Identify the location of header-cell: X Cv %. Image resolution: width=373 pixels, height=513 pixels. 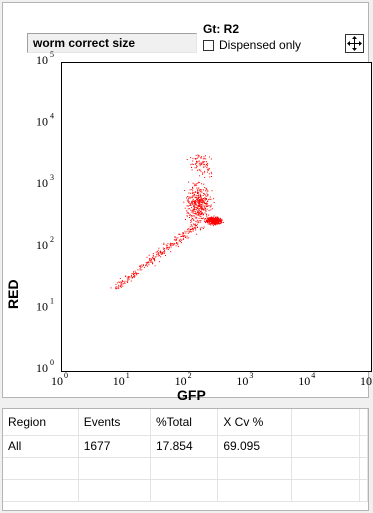
(254, 422).